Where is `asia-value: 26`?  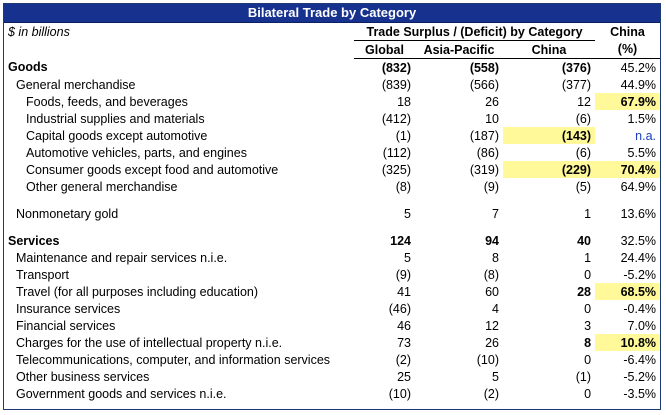
asia-value: 26 is located at coordinates (492, 342).